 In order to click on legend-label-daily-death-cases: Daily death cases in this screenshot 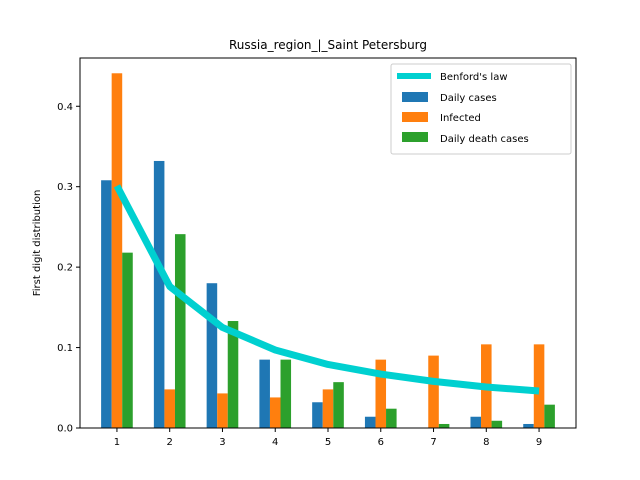, I will do `click(484, 139)`.